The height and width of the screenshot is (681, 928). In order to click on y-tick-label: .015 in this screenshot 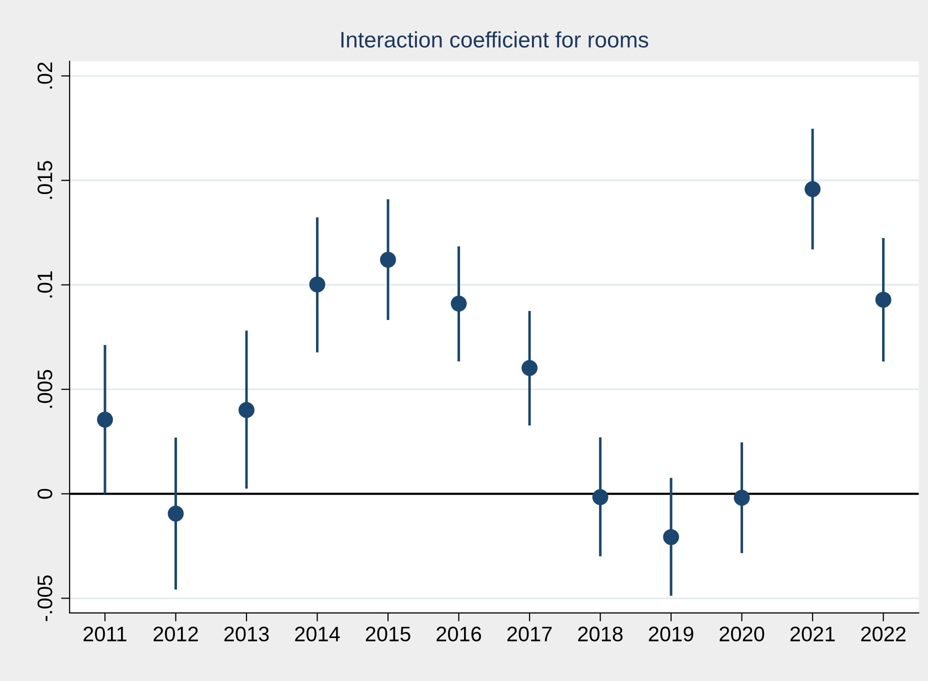, I will do `click(45, 179)`.